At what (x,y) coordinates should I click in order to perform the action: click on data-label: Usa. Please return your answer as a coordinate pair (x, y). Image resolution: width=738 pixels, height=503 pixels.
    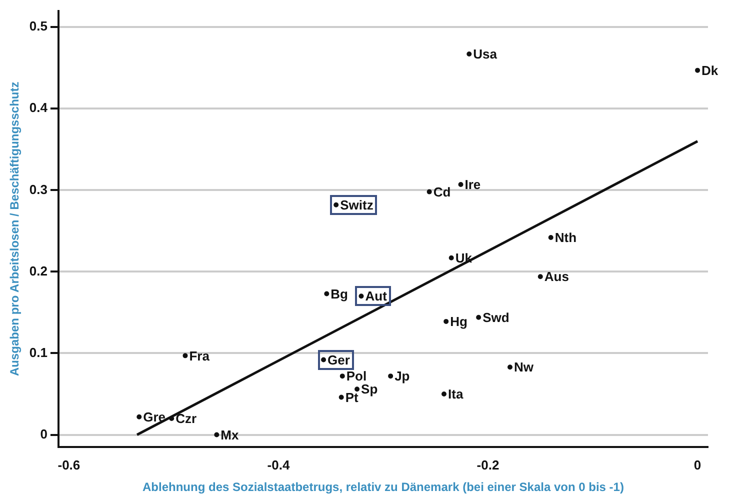
    Looking at the image, I should click on (485, 54).